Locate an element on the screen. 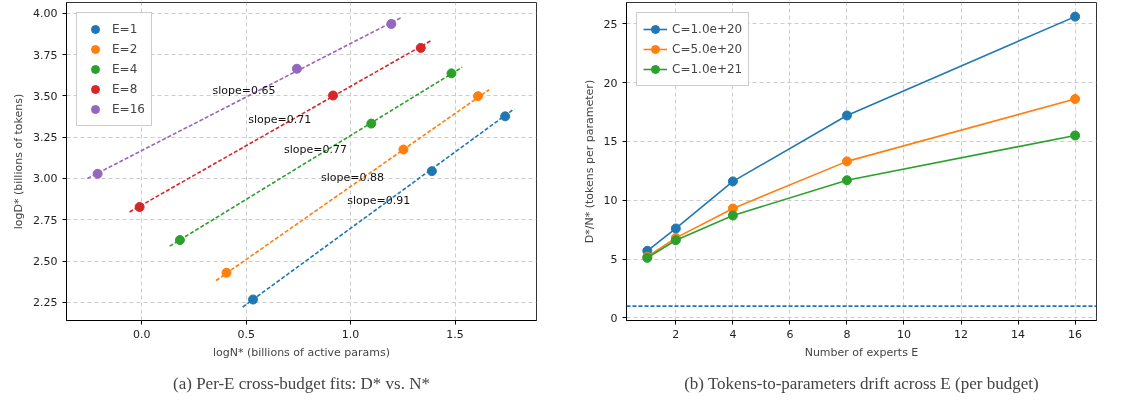 The height and width of the screenshot is (407, 1121). legend-label: C=1.0e+20 is located at coordinates (707, 29).